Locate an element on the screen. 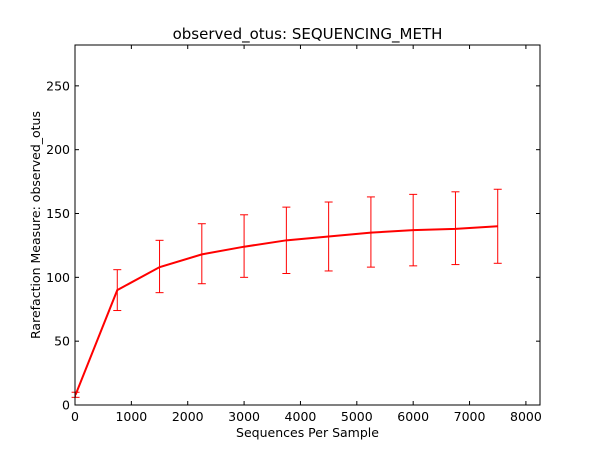 This screenshot has width=600, height=450. x-tick-label: 4000 is located at coordinates (301, 416).